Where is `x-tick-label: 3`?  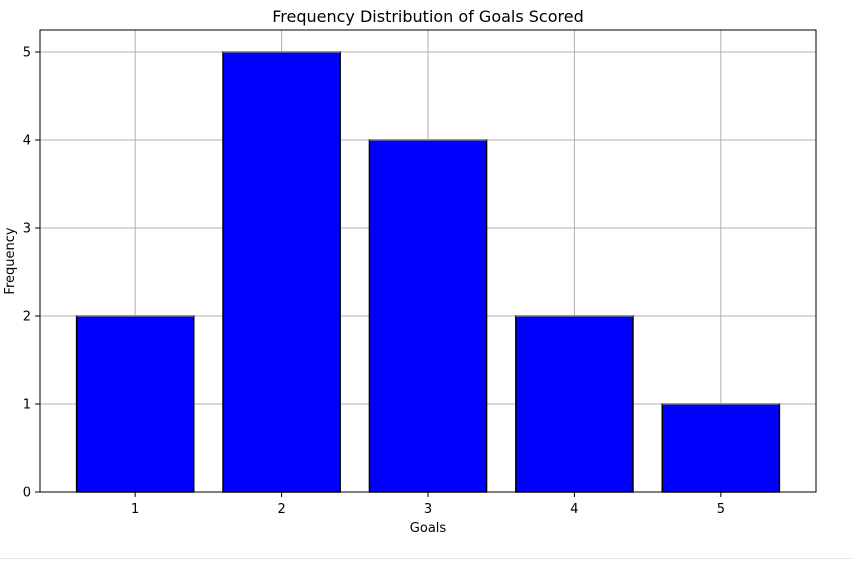 x-tick-label: 3 is located at coordinates (428, 509).